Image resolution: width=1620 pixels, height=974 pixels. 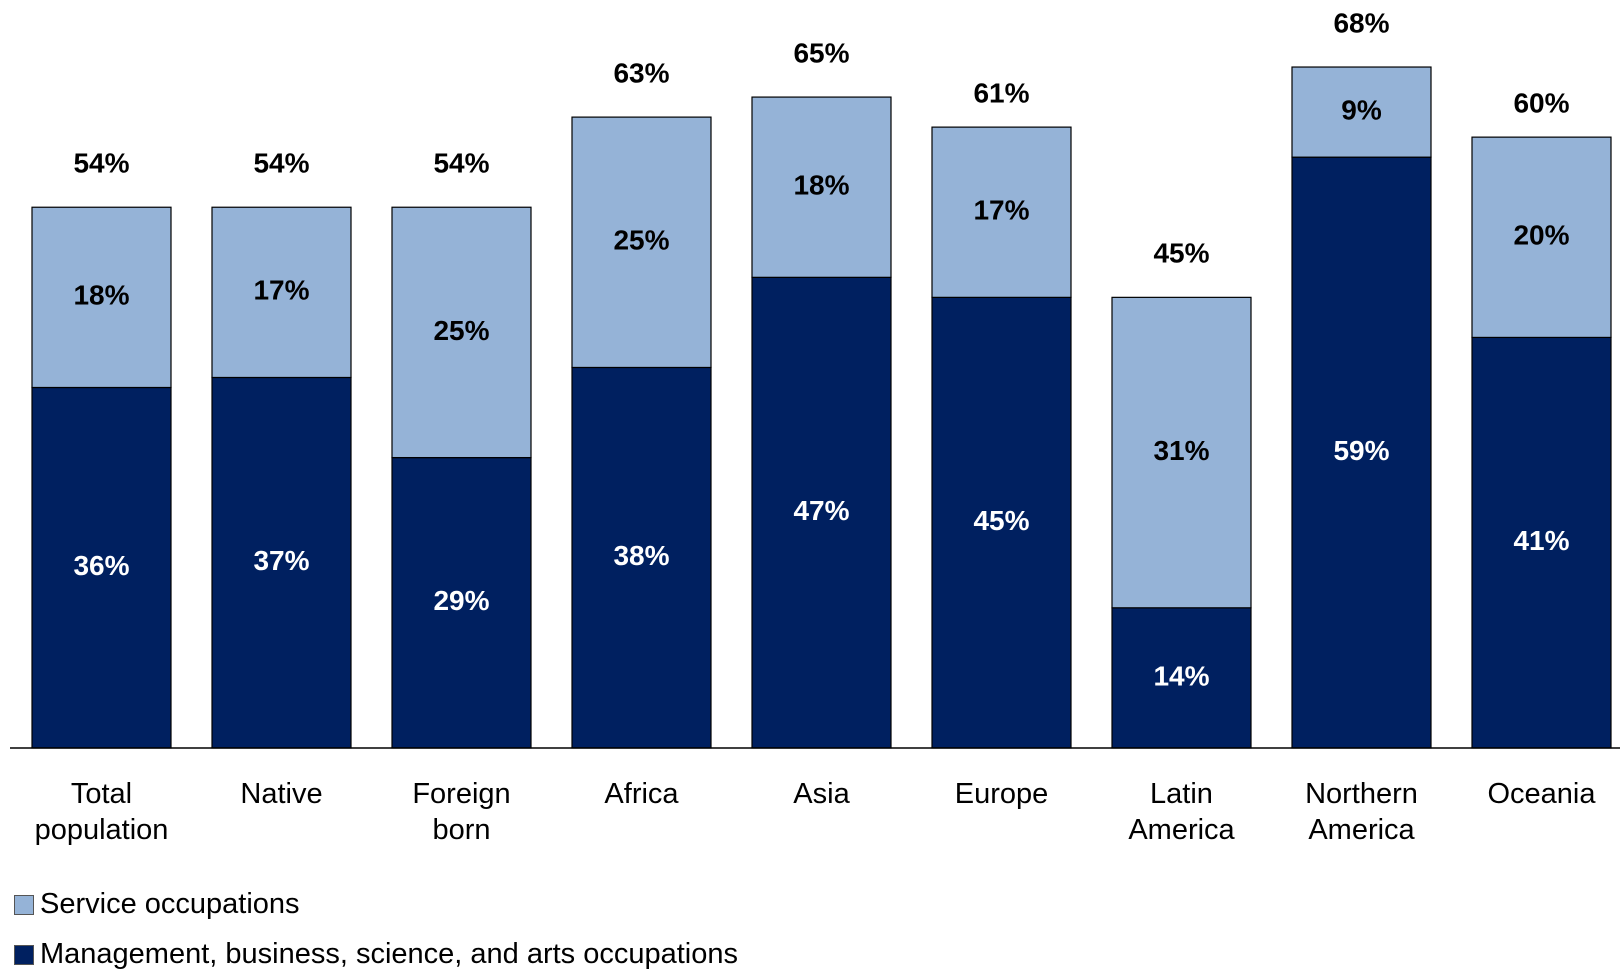 I want to click on total-label: 61%, so click(x=1001, y=93).